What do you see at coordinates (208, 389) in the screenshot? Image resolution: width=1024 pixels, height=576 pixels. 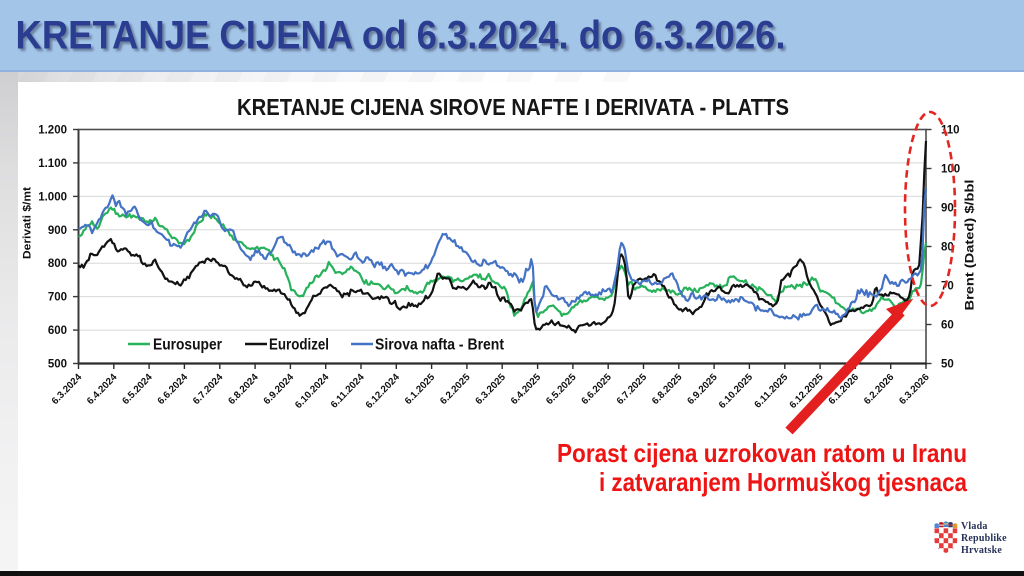 I see `svg-text: 6.7.2024` at bounding box center [208, 389].